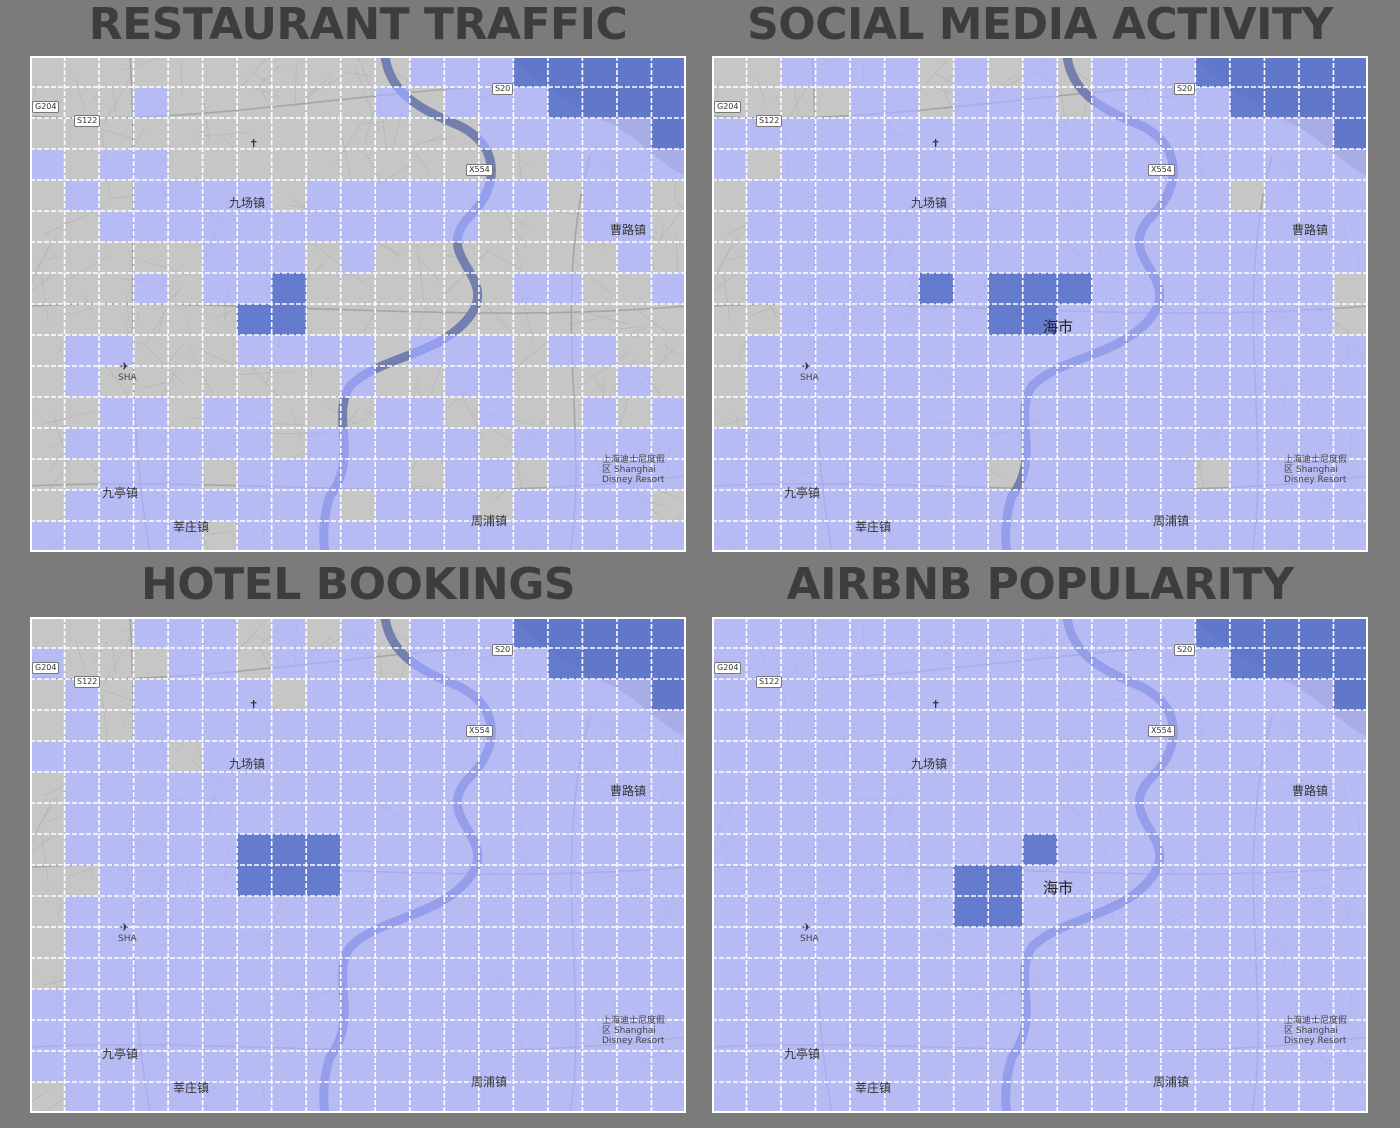 The image size is (1400, 1128). I want to click on road-shield-x554: X554, so click(1161, 731).